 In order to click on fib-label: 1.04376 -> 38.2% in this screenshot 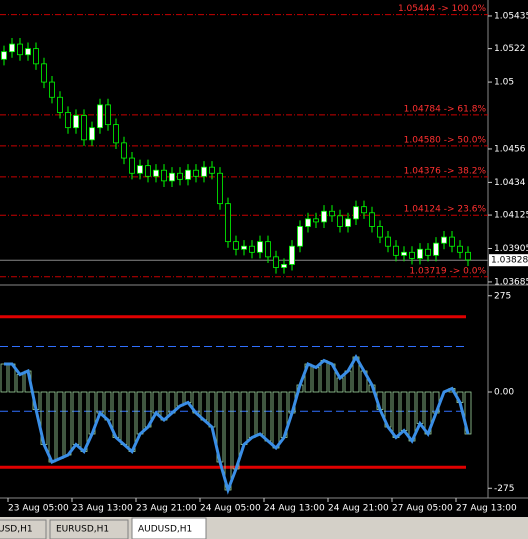, I will do `click(445, 171)`.